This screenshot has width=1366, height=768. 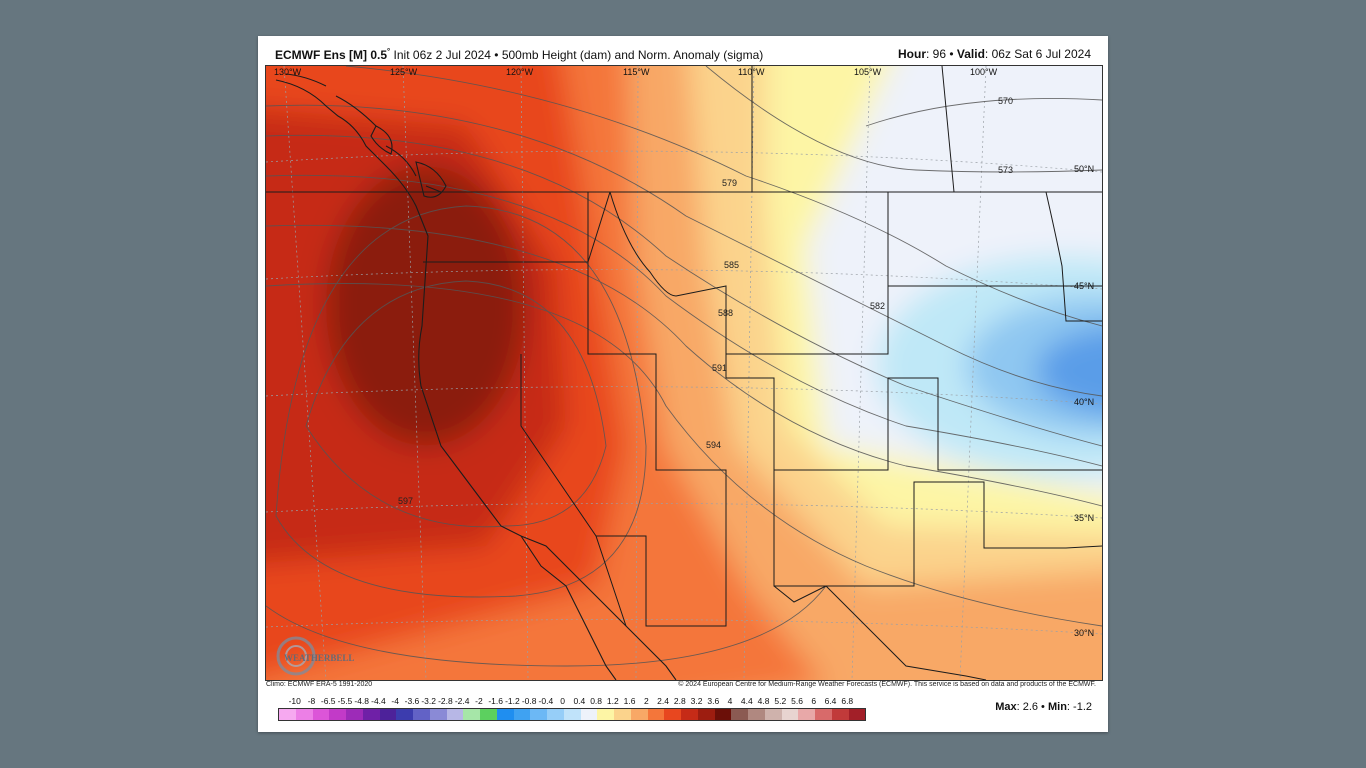 I want to click on contour-label: 588, so click(x=725, y=313).